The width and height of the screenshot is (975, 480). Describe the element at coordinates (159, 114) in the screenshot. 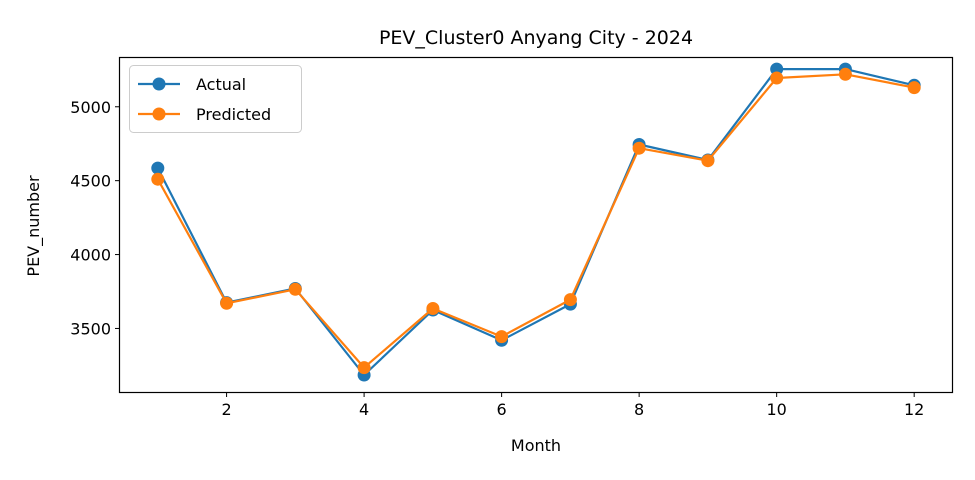

I see `legend-marker-predicted` at that location.